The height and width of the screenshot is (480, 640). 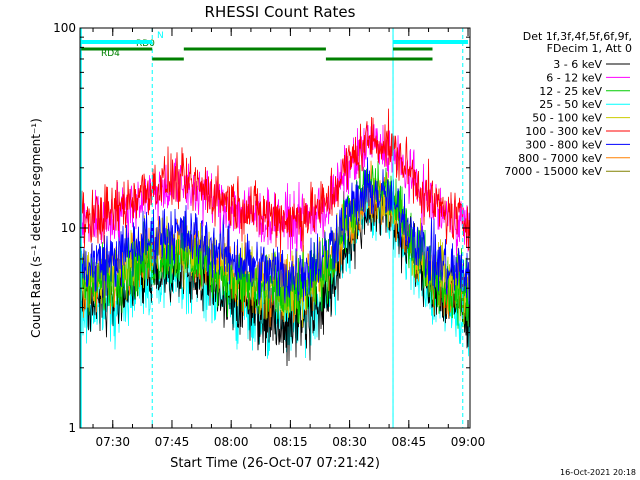 I want to click on x-tick-label-3: 08:15, so click(x=290, y=442).